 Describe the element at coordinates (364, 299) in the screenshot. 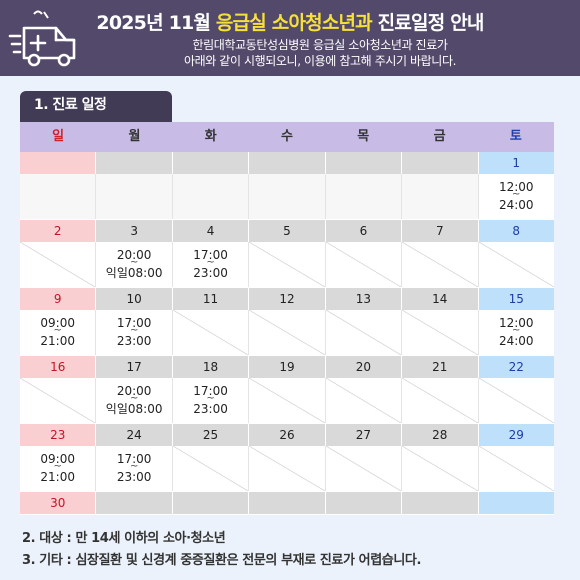

I see `date-cell: 13` at that location.